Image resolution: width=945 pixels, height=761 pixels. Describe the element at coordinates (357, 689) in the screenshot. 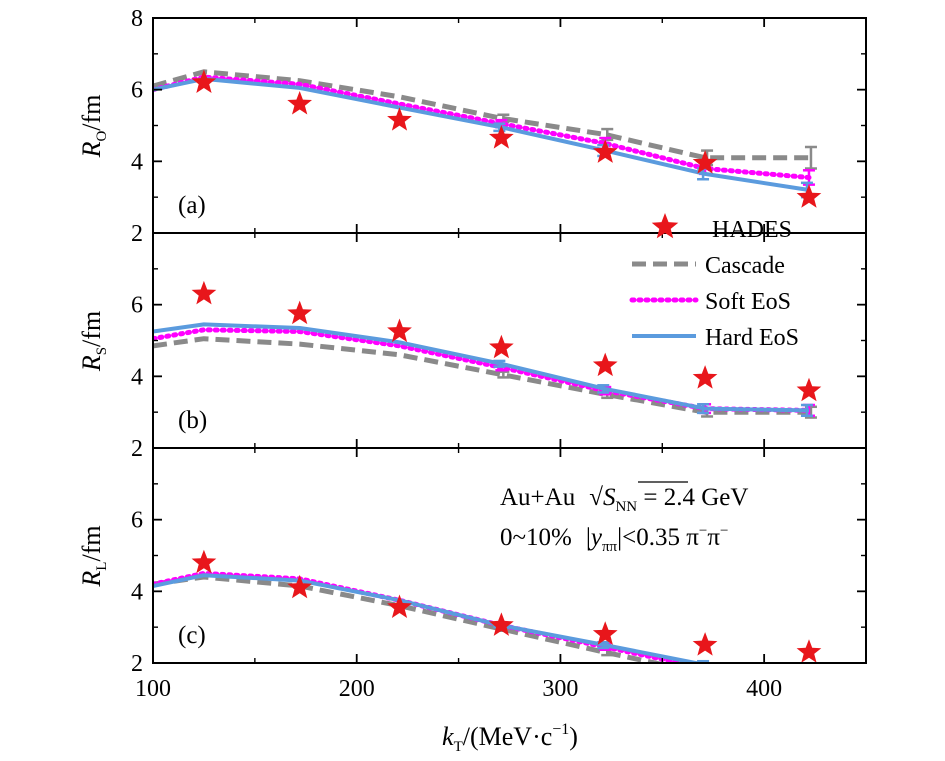

I see `x-tick-label: 200` at that location.